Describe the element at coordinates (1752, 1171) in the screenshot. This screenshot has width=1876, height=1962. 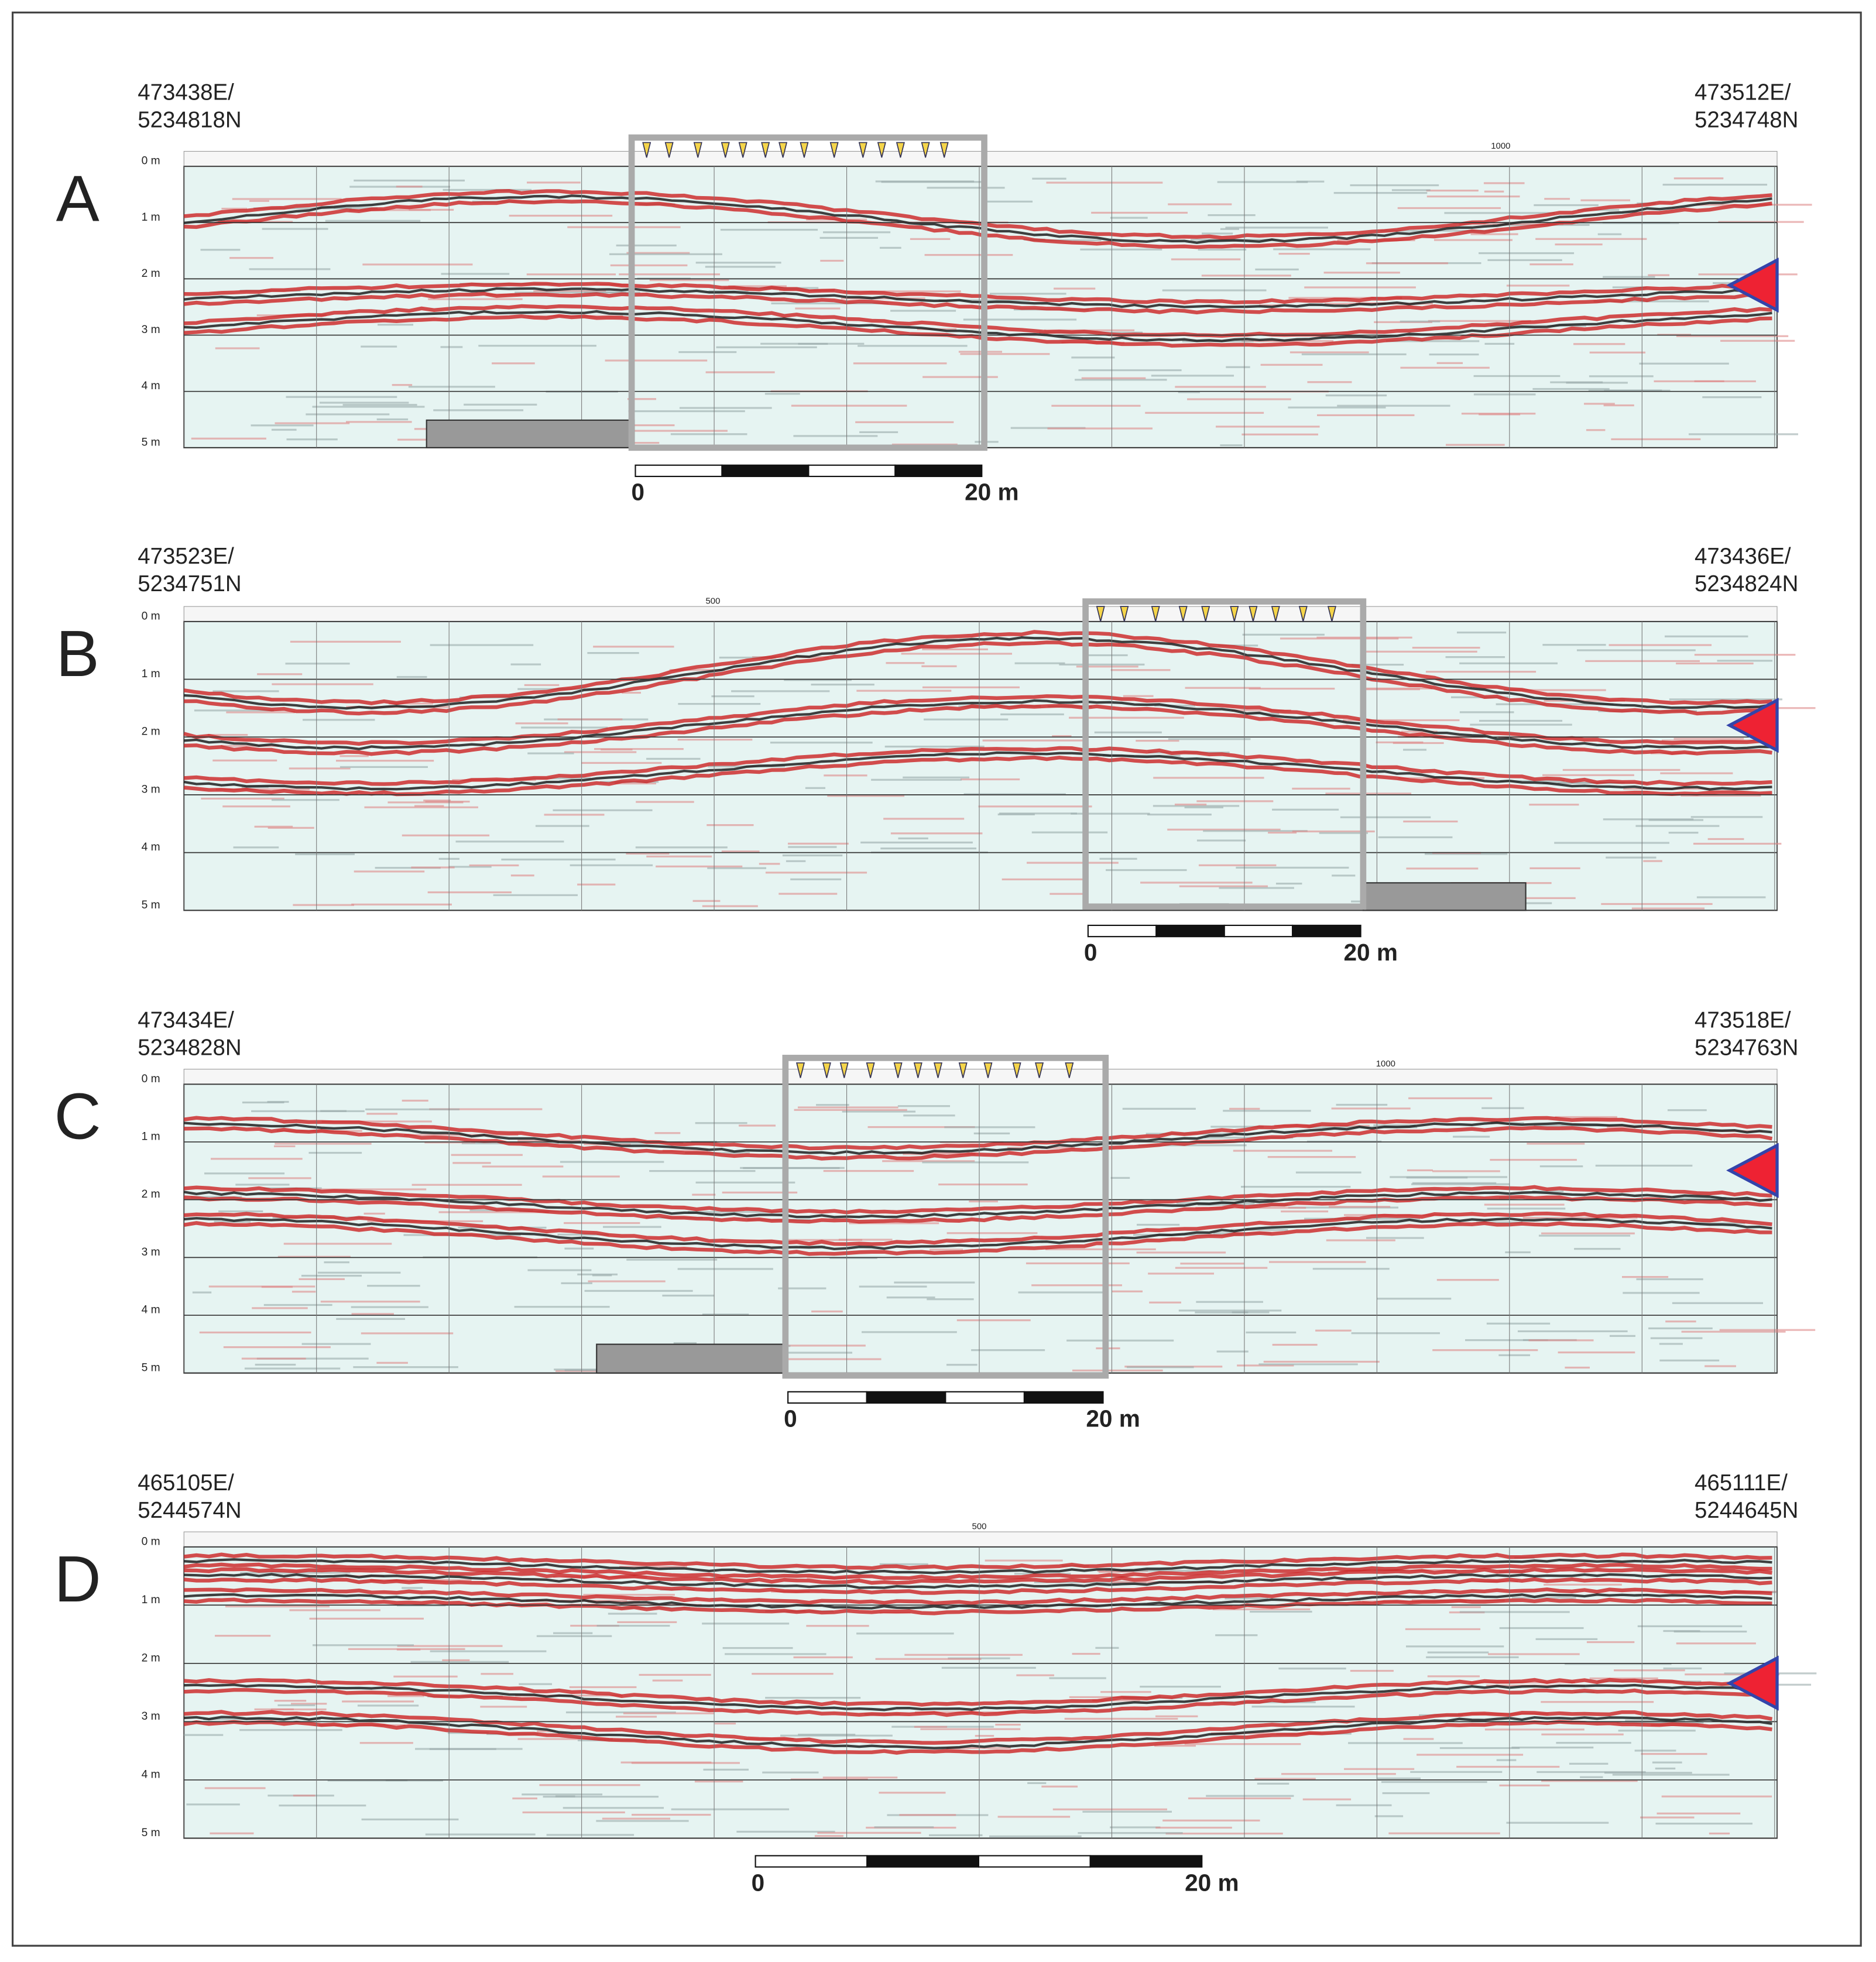
I see `arrow-marker` at that location.